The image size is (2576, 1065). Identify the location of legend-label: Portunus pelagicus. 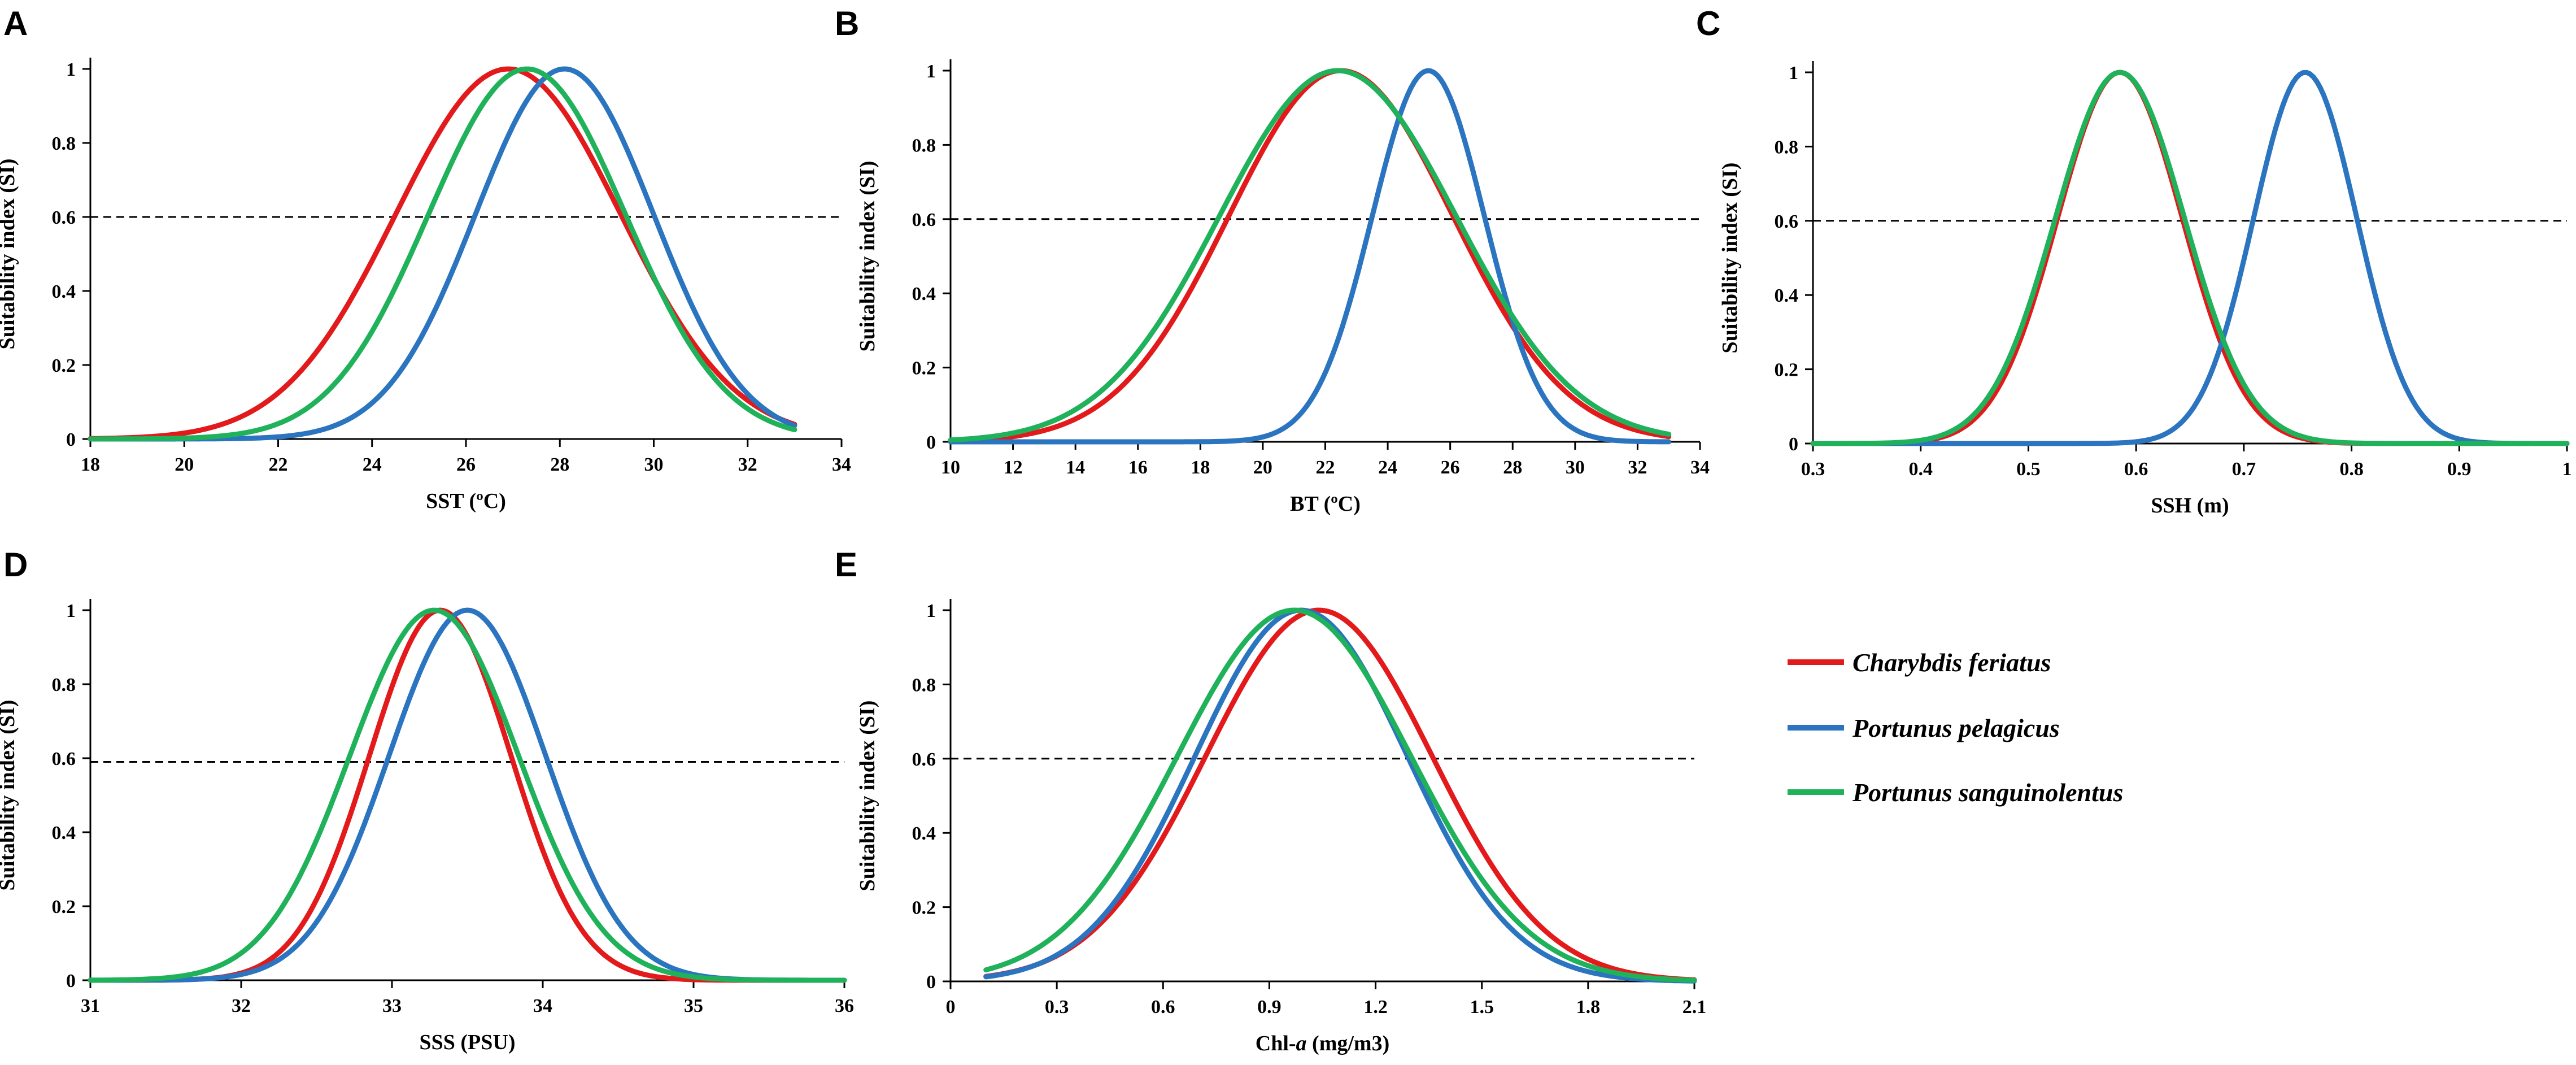
(1956, 728).